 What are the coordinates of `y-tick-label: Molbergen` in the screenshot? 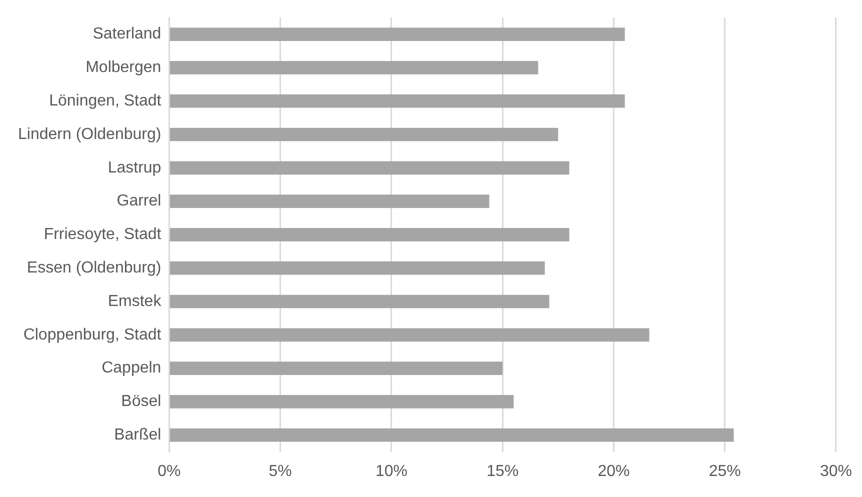 It's located at (124, 67).